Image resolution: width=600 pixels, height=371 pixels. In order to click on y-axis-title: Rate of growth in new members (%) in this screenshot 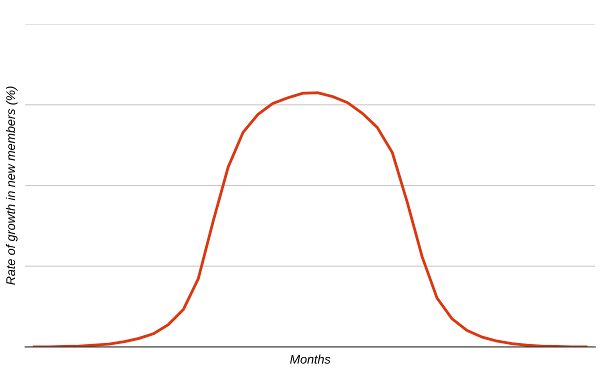, I will do `click(12, 185)`.